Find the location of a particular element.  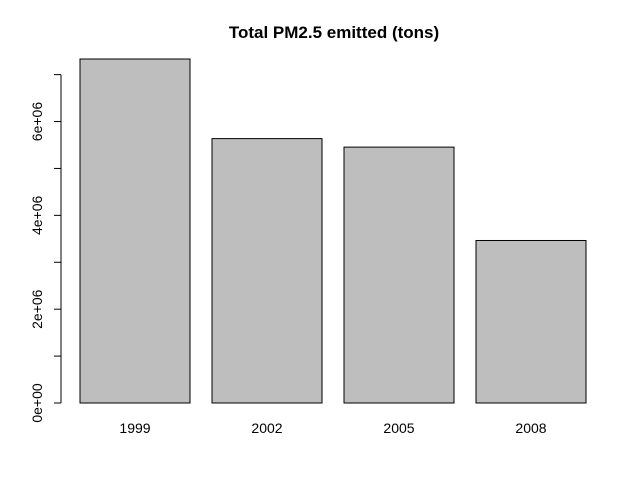

bar-2002 is located at coordinates (267, 271).